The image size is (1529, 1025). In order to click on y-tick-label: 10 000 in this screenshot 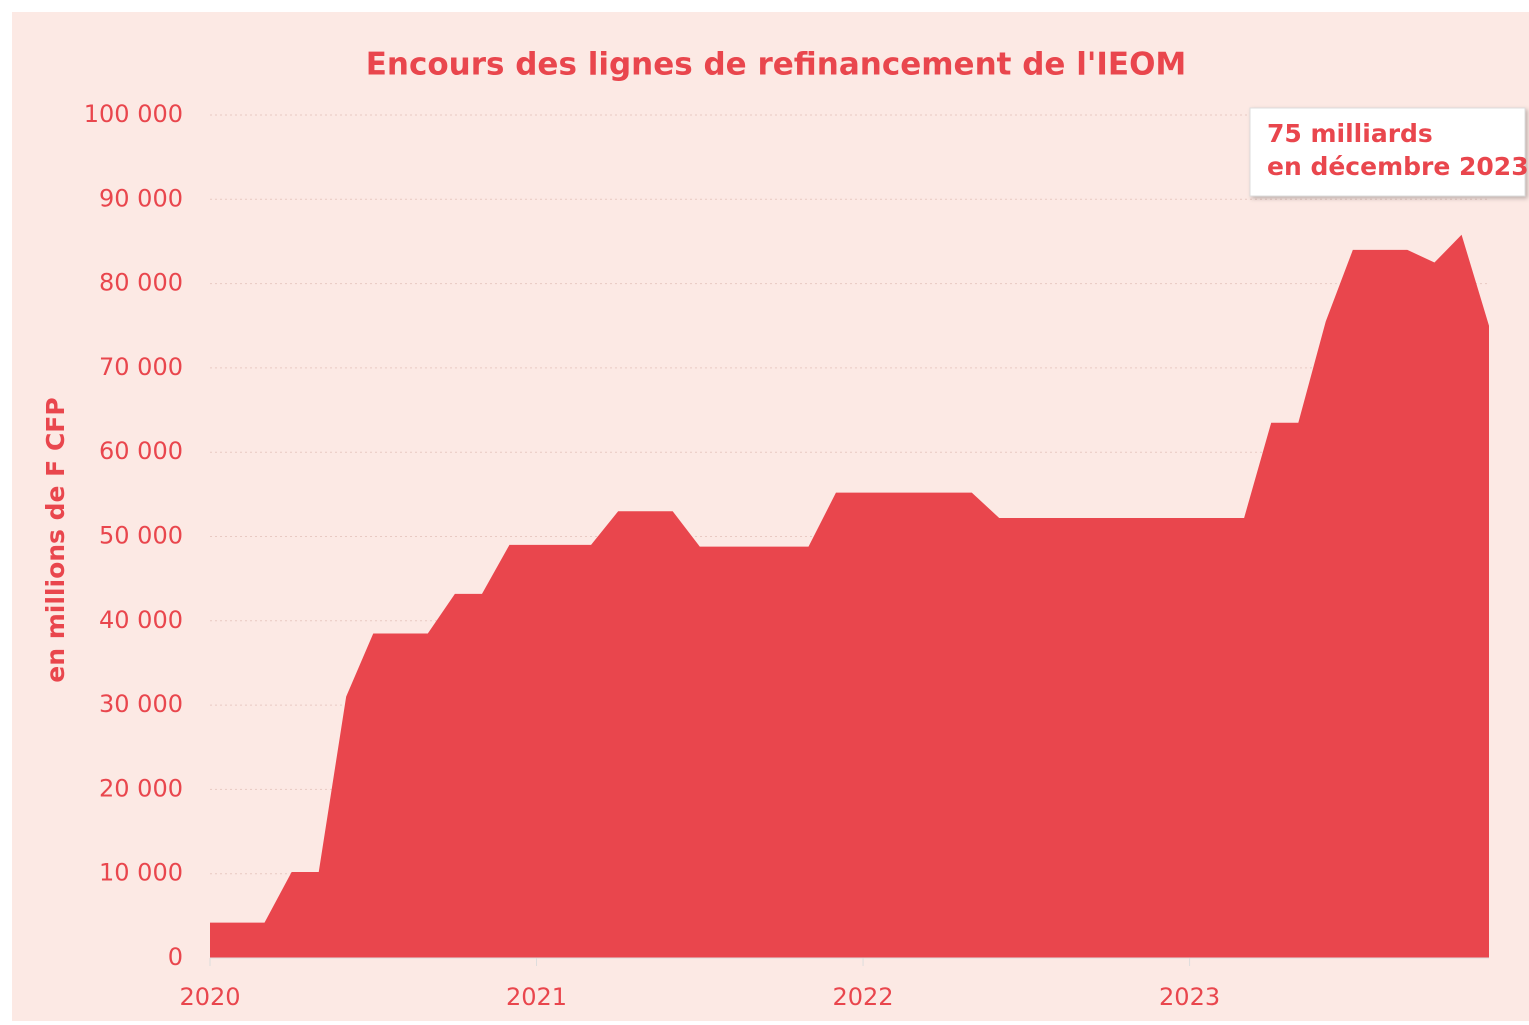, I will do `click(141, 873)`.